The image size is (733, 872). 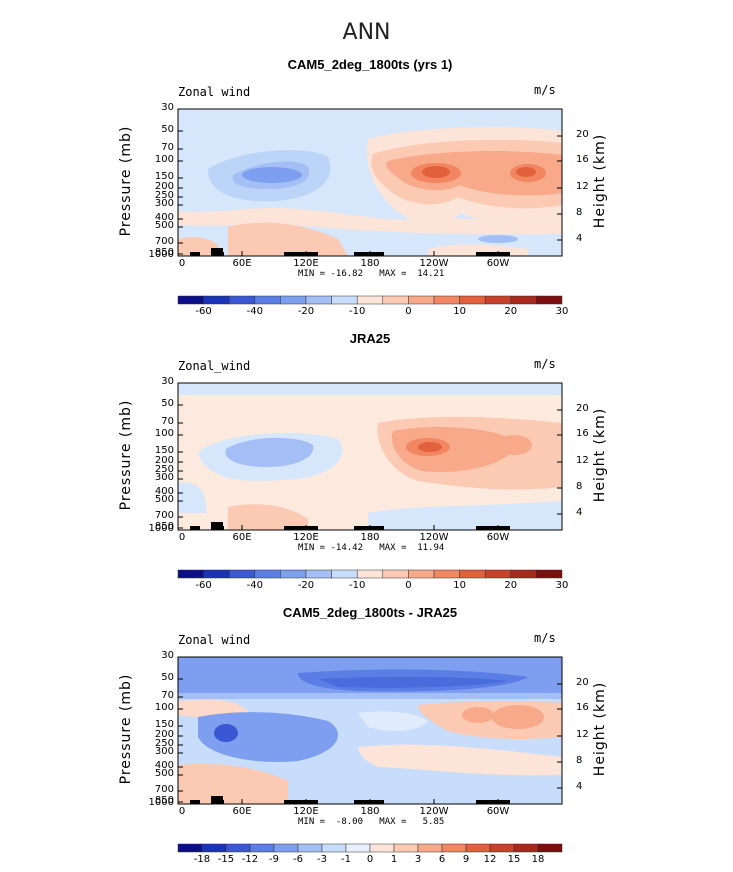 What do you see at coordinates (430, 447) in the screenshot?
I see `jet-core-east-max` at bounding box center [430, 447].